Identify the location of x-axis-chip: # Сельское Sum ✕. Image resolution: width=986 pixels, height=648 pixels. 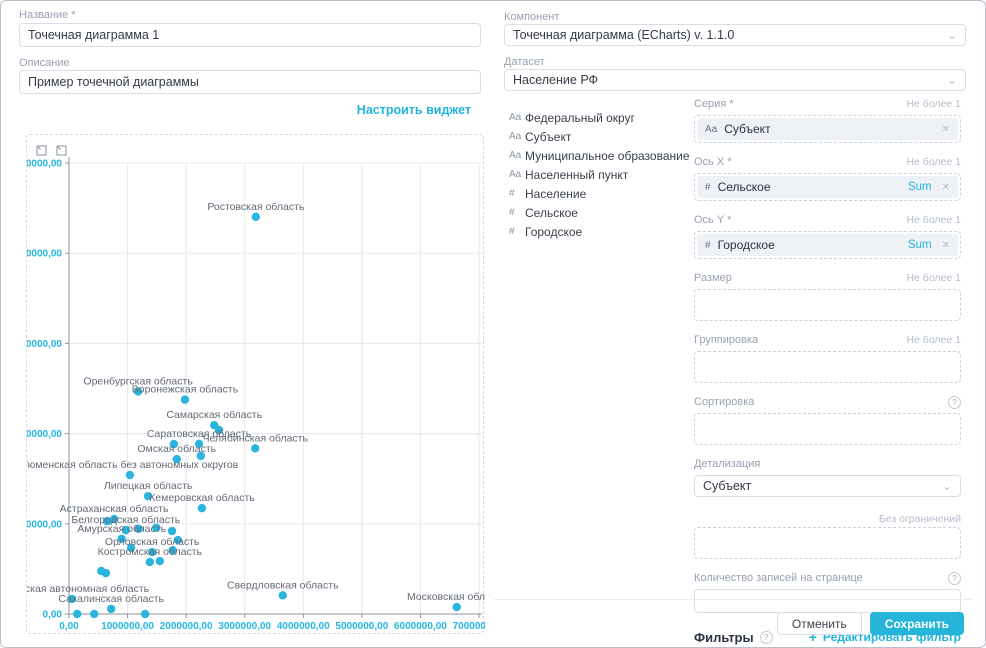
(827, 187).